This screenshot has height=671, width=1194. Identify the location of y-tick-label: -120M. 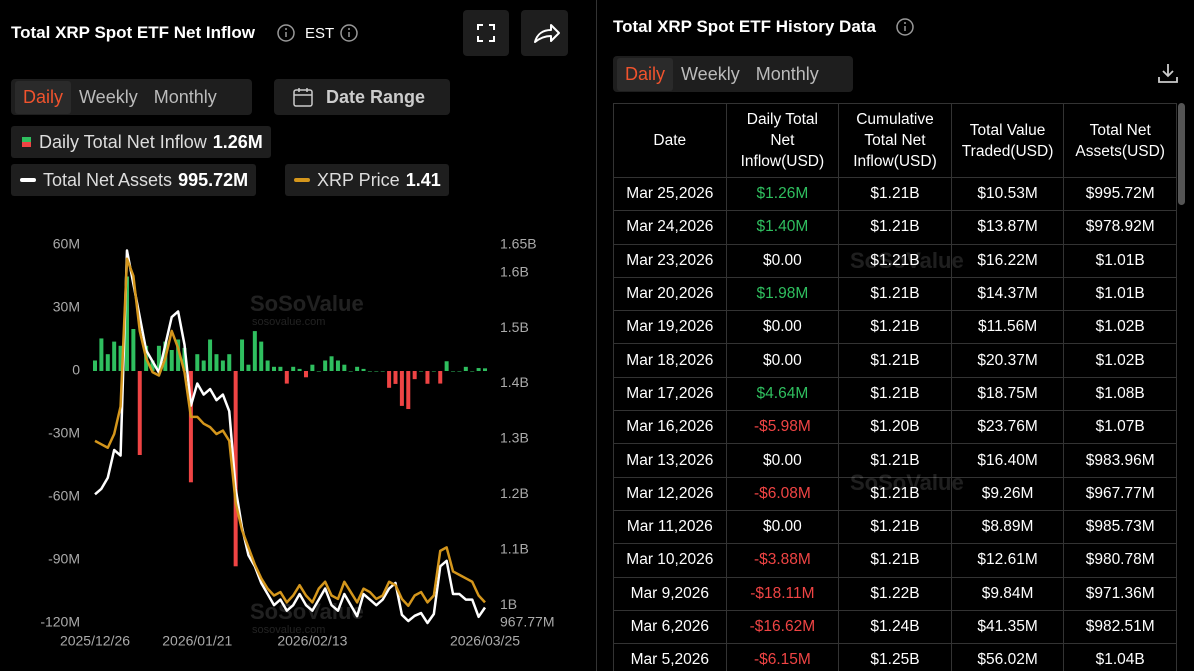
(60, 622).